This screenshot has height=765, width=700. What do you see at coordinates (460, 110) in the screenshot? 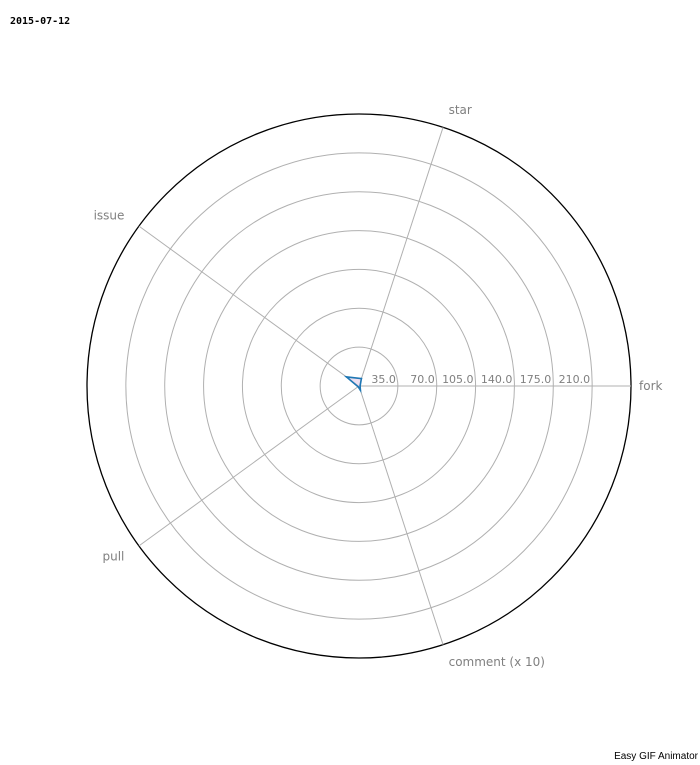
I see `axis-label-star: star` at bounding box center [460, 110].